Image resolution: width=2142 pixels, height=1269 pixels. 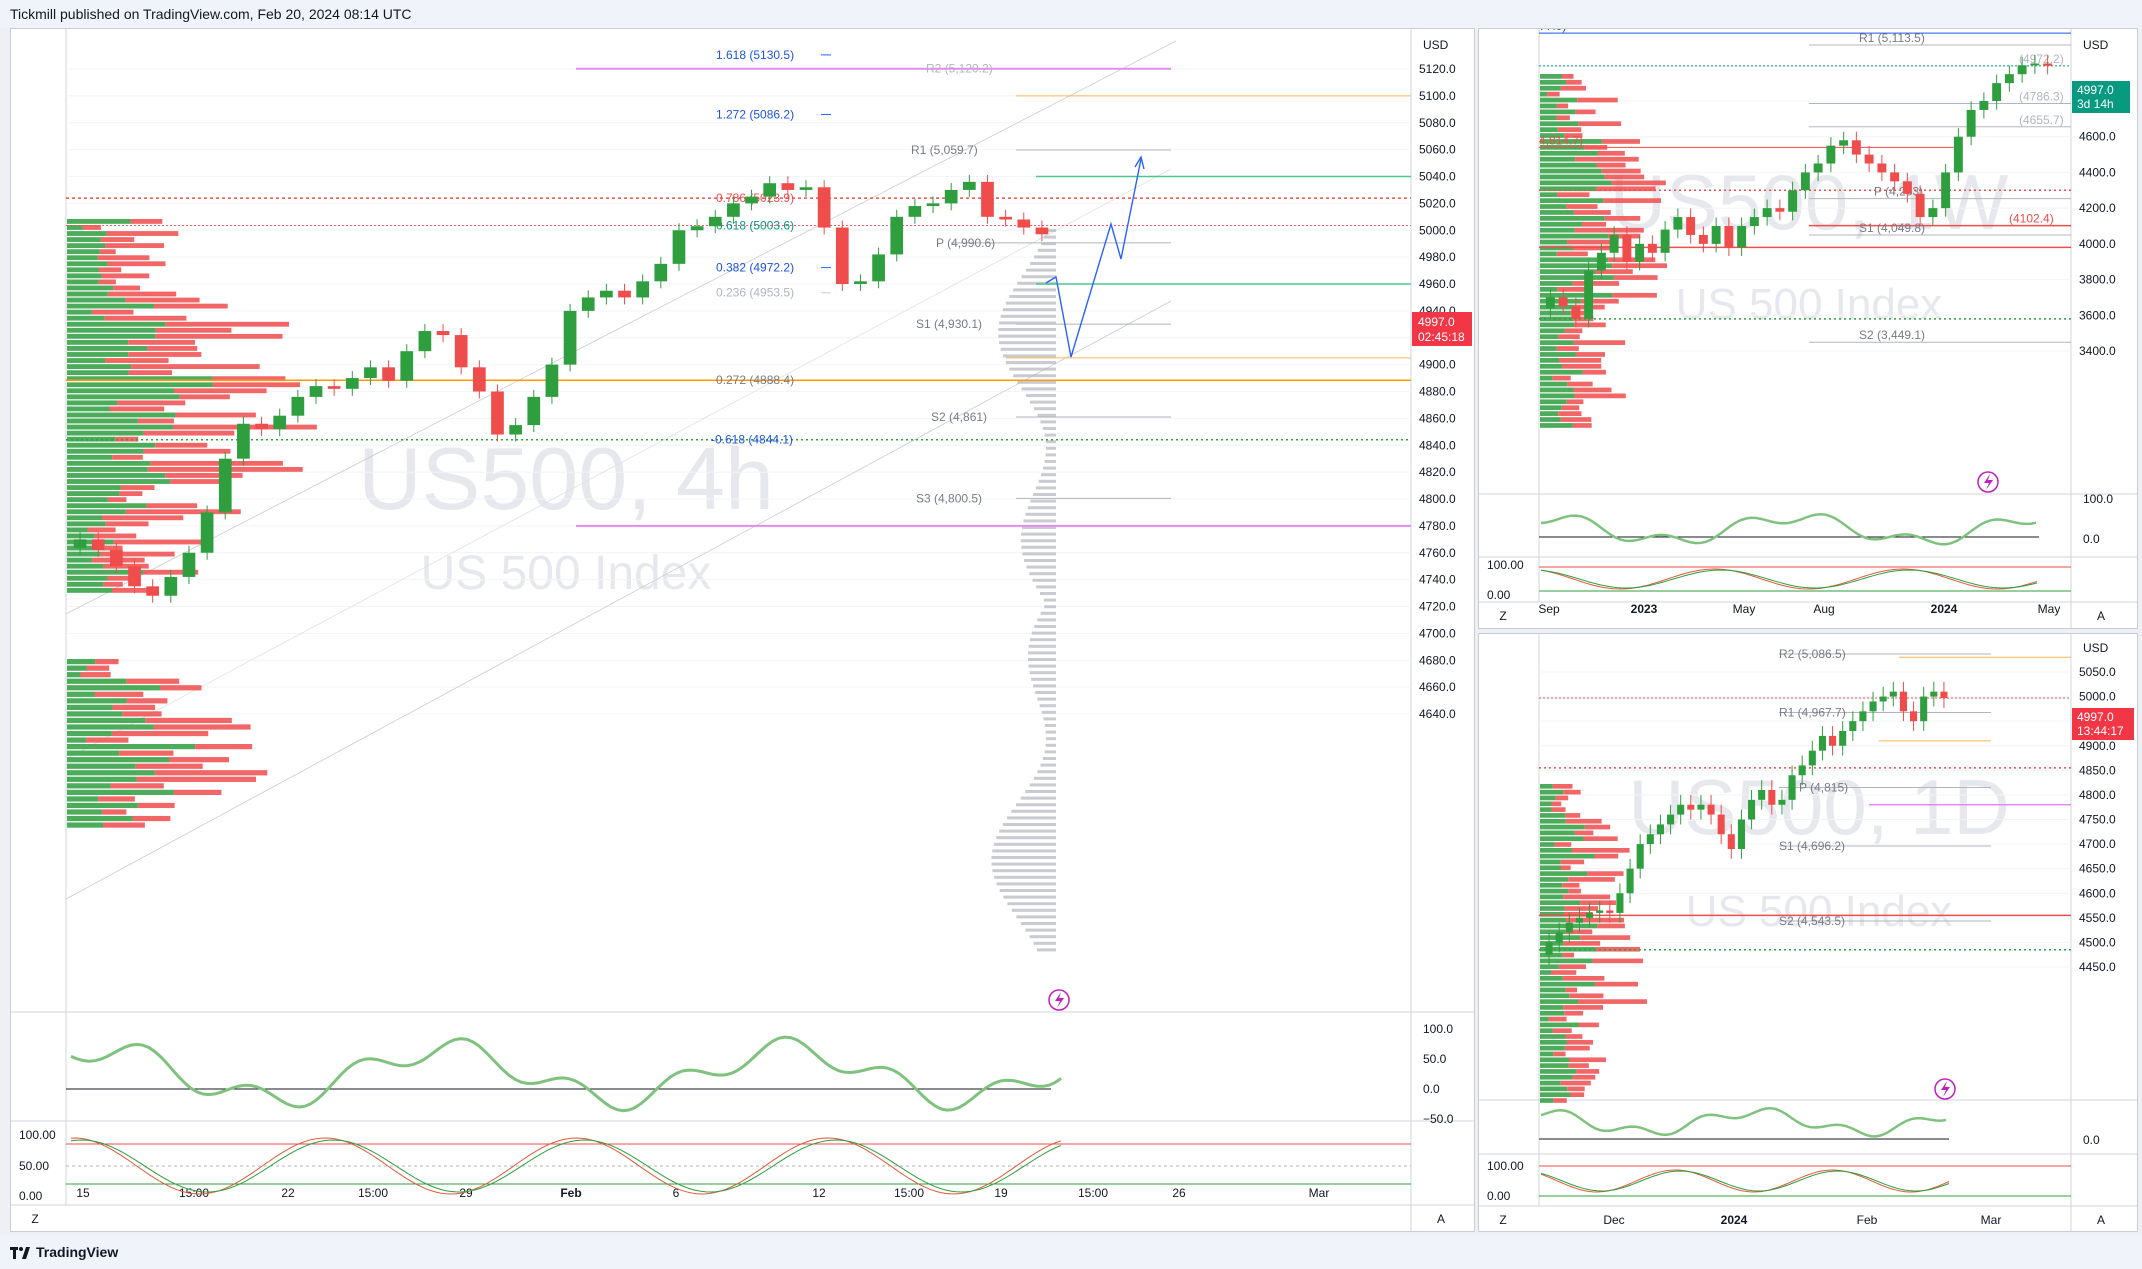 What do you see at coordinates (1988, 482) in the screenshot?
I see `weekly-lightning-icon` at bounding box center [1988, 482].